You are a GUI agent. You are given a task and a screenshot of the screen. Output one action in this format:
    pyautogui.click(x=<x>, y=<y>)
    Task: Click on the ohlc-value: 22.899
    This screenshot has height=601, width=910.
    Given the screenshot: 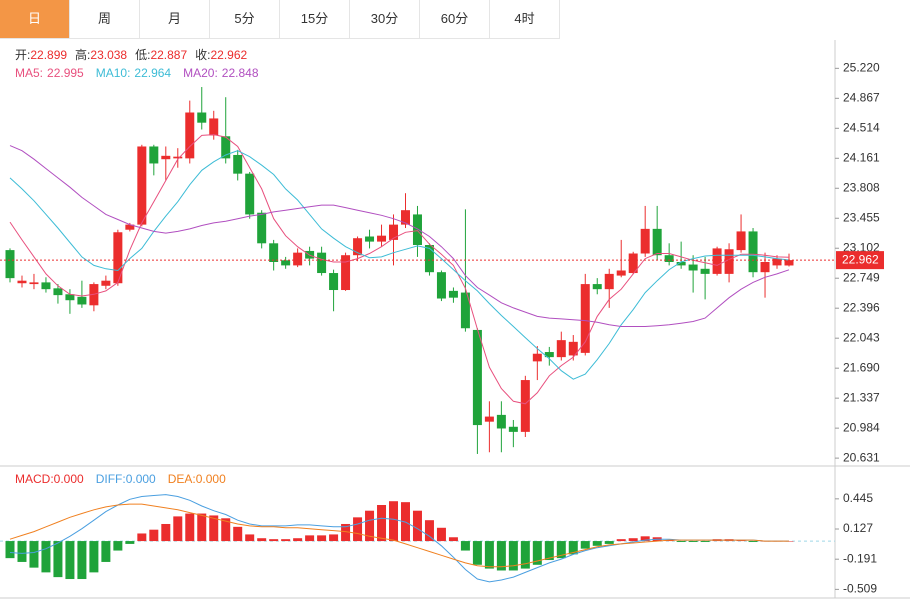 What is the action you would take?
    pyautogui.click(x=48, y=55)
    